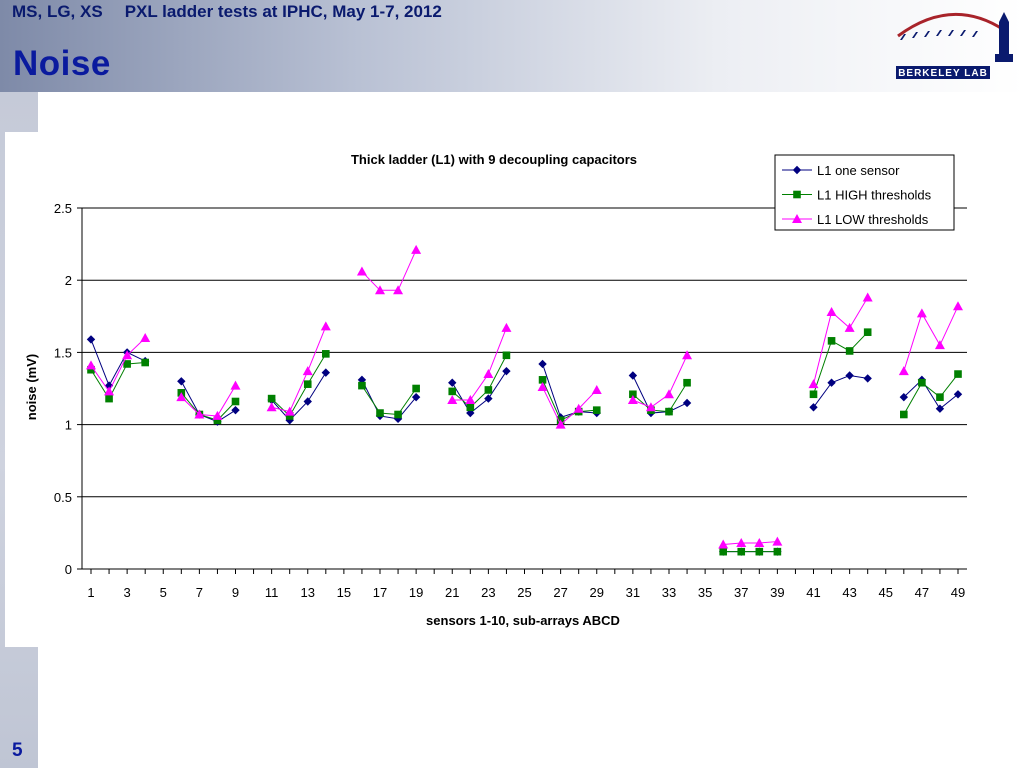  Describe the element at coordinates (17, 750) in the screenshot. I see `page-number: 5` at that location.